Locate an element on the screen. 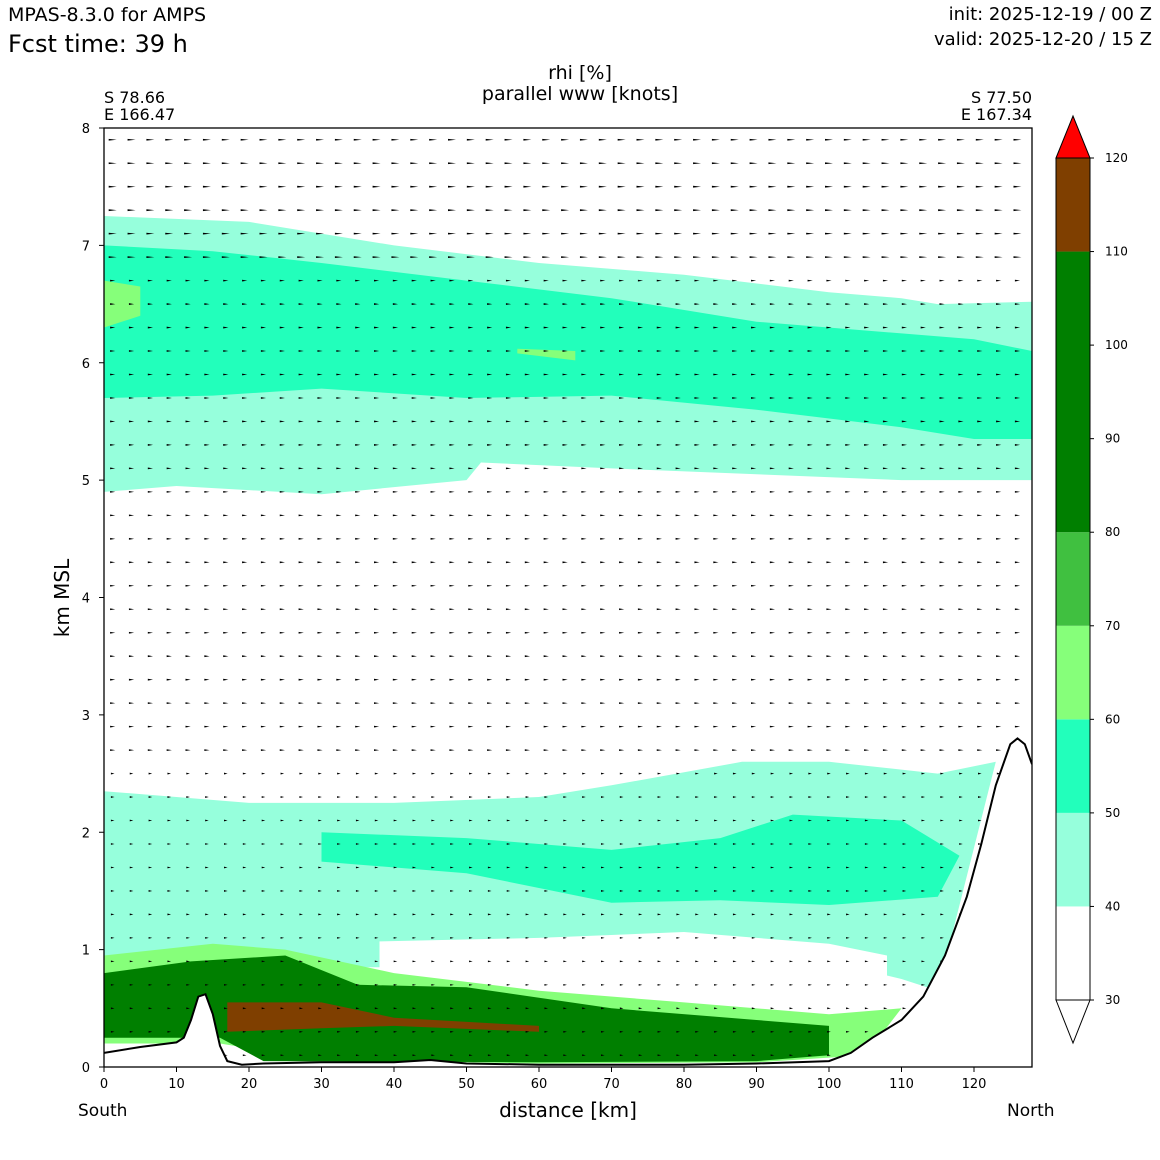 The image size is (1160, 1160). y-tick-label: 1 is located at coordinates (86, 951).